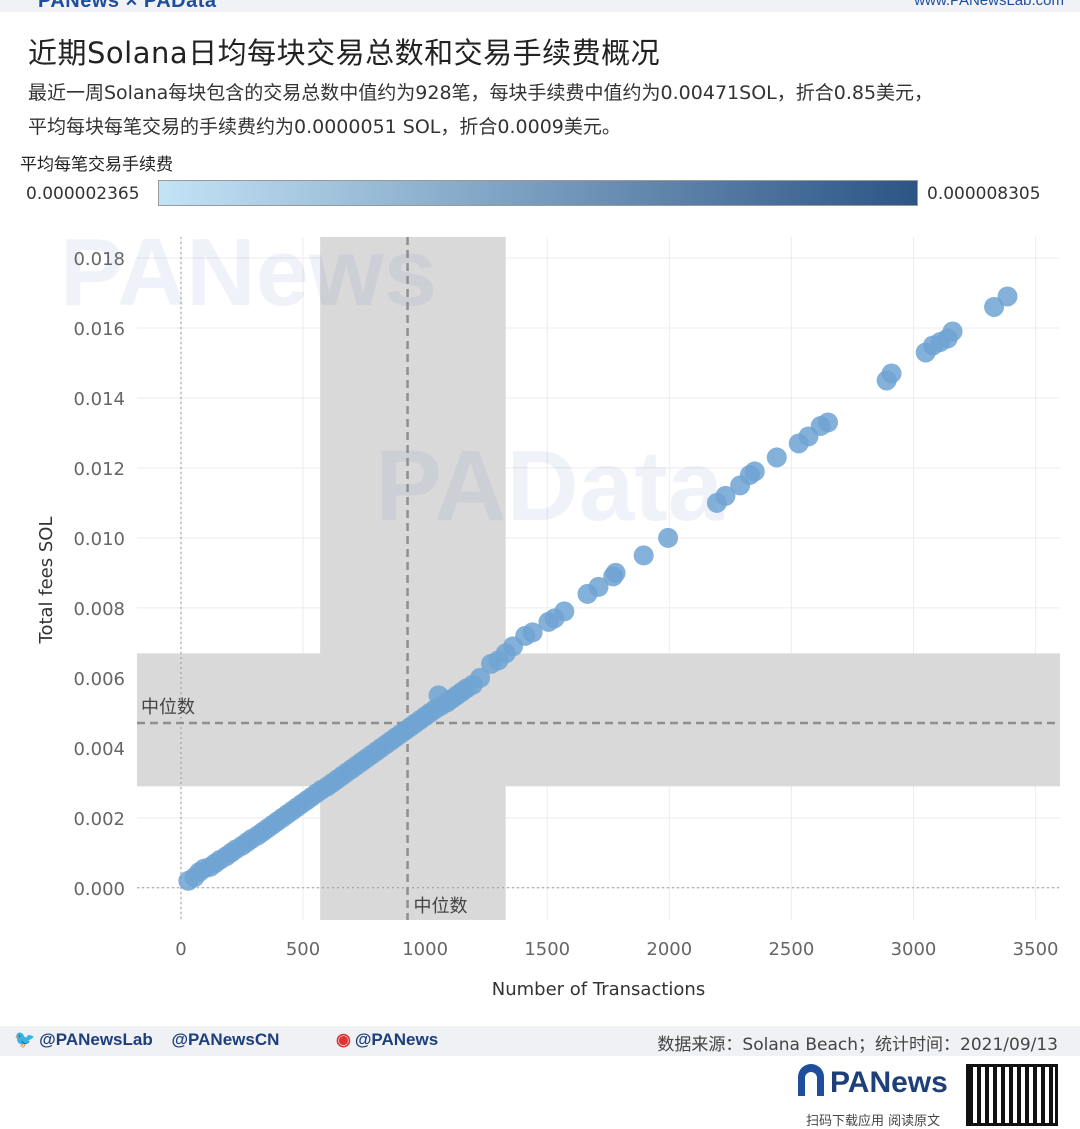 The height and width of the screenshot is (1129, 1080). I want to click on brand-header: PANews × PAData, so click(127, 6).